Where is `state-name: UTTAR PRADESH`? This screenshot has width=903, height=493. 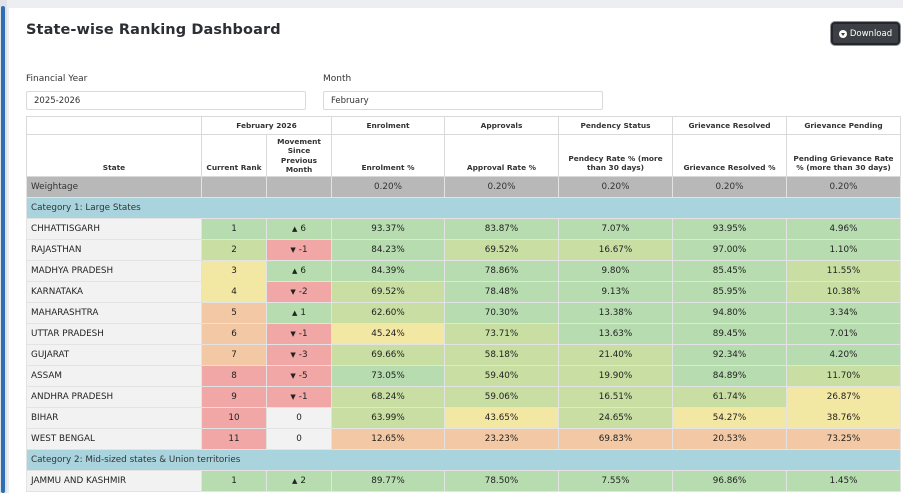 state-name: UTTAR PRADESH is located at coordinates (114, 334).